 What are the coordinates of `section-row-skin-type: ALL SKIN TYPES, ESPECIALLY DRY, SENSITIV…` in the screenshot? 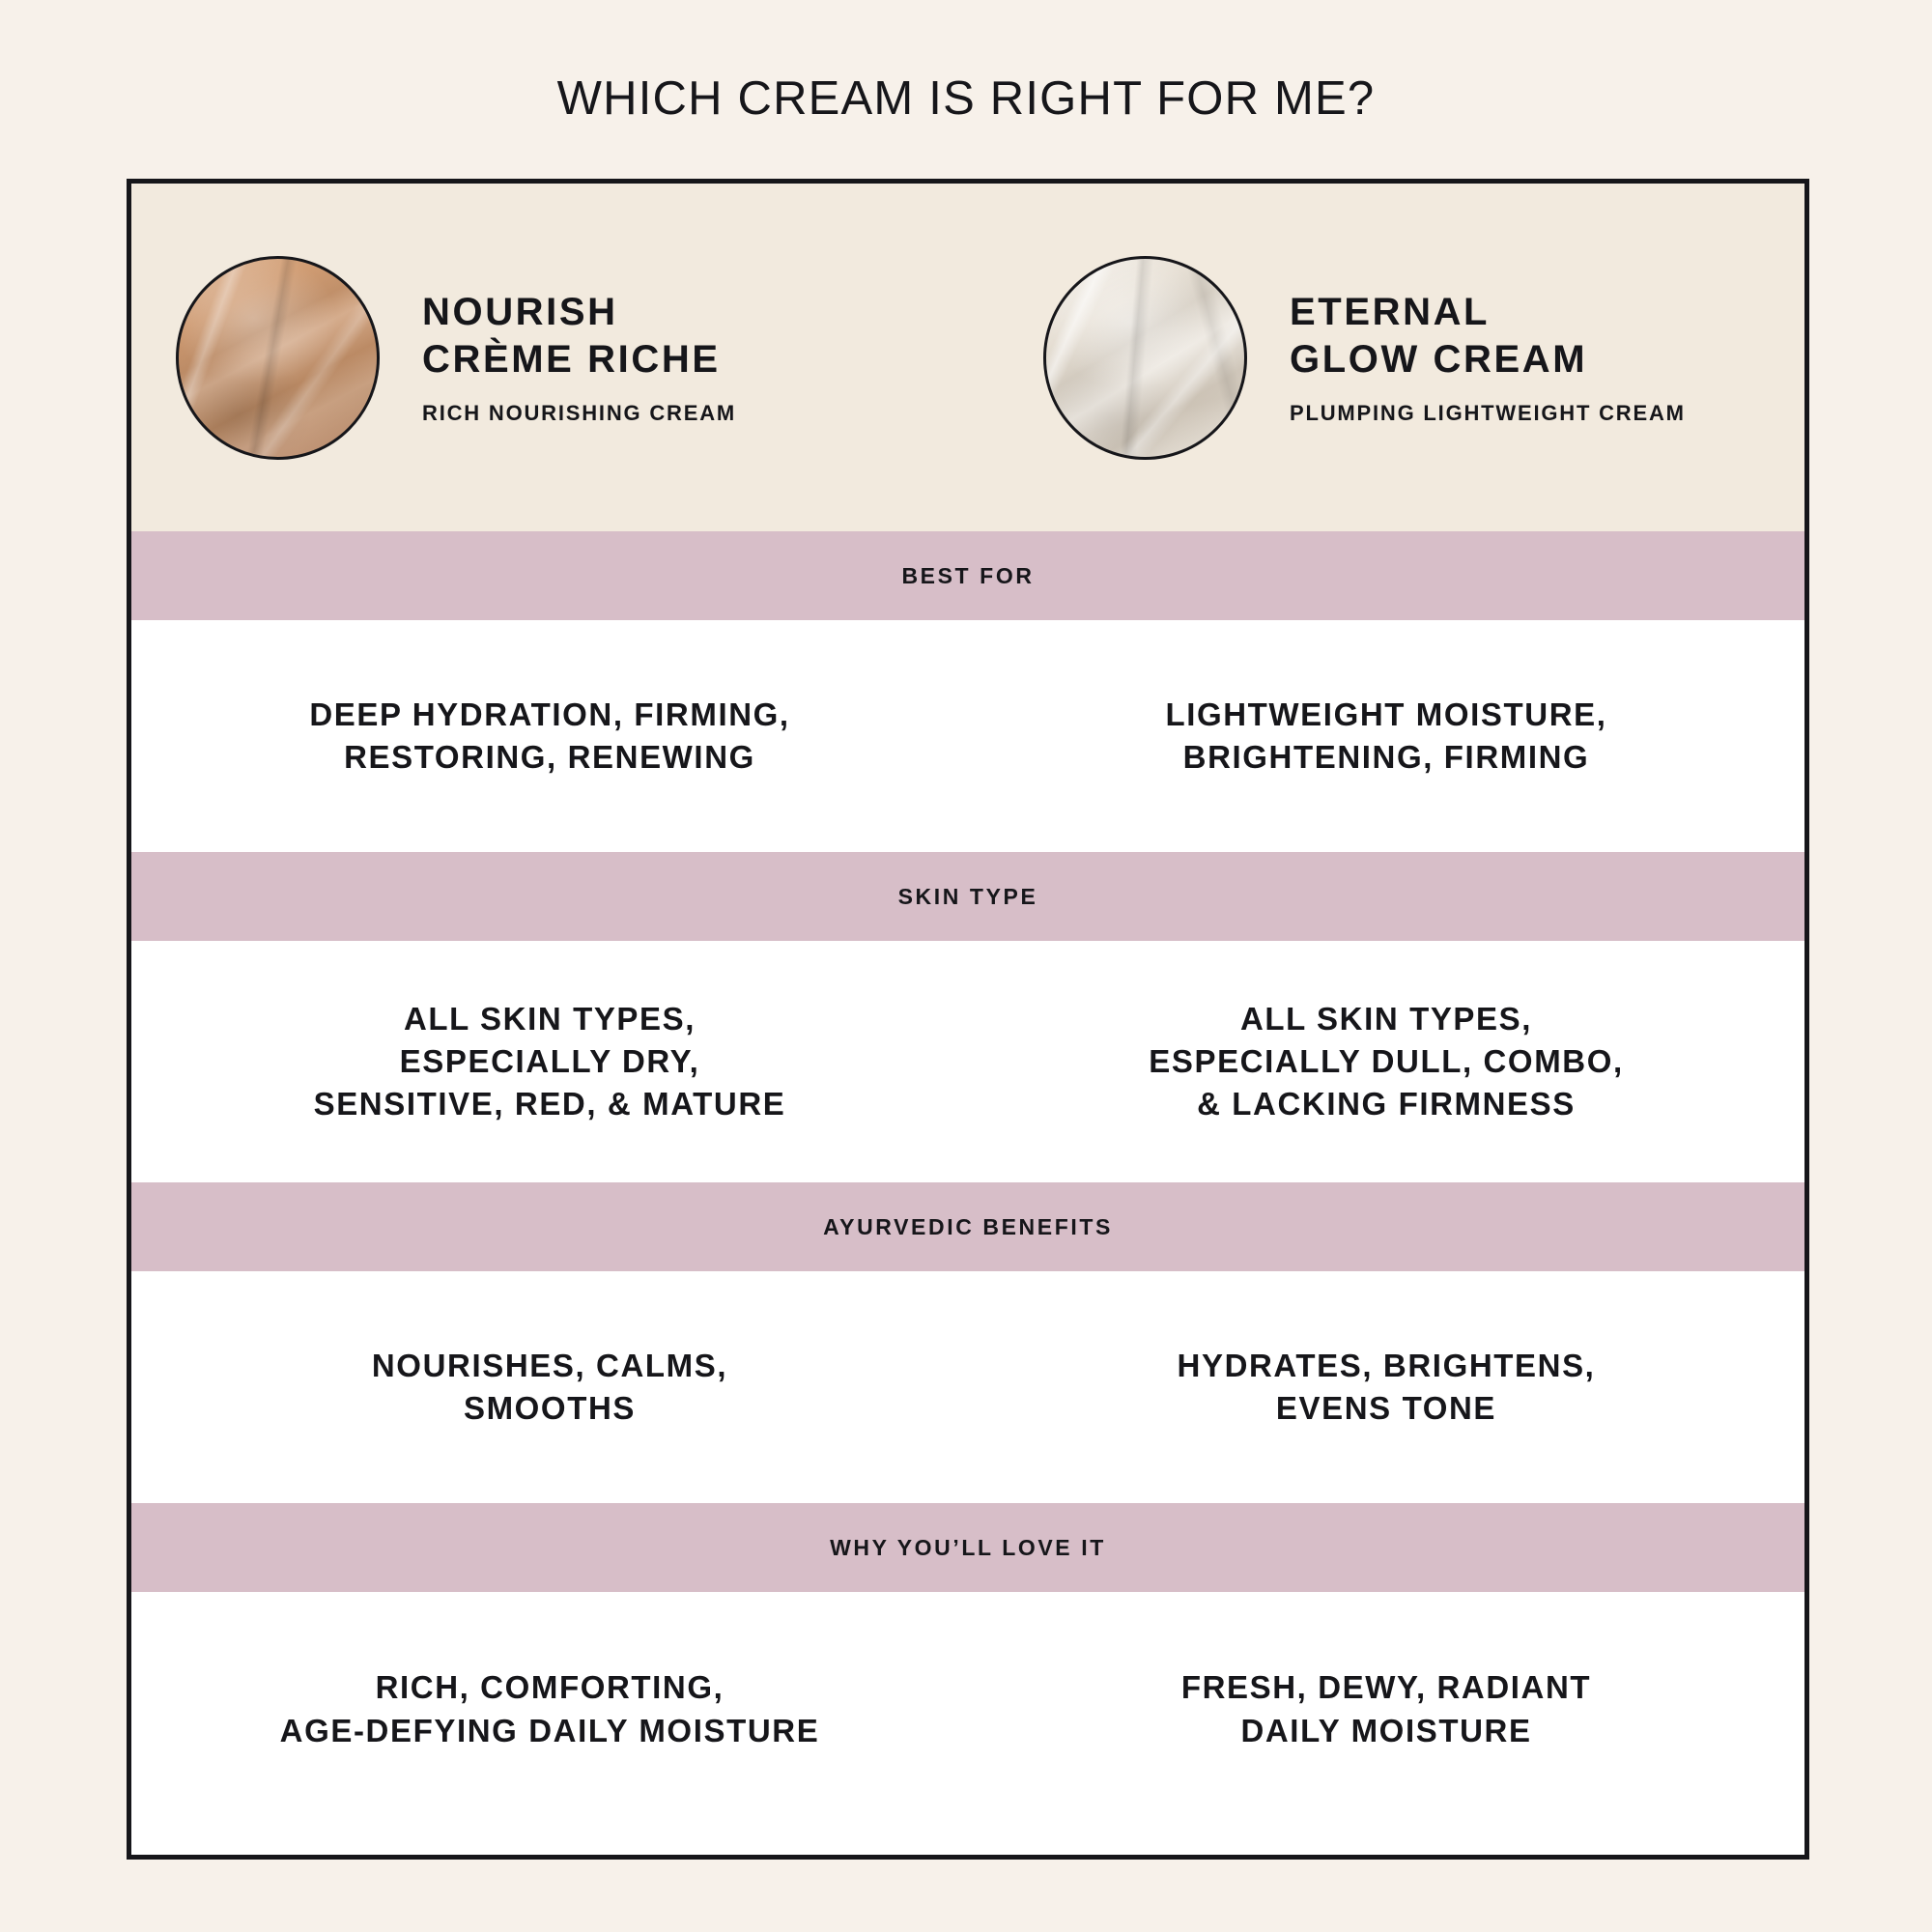 It's located at (967, 1061).